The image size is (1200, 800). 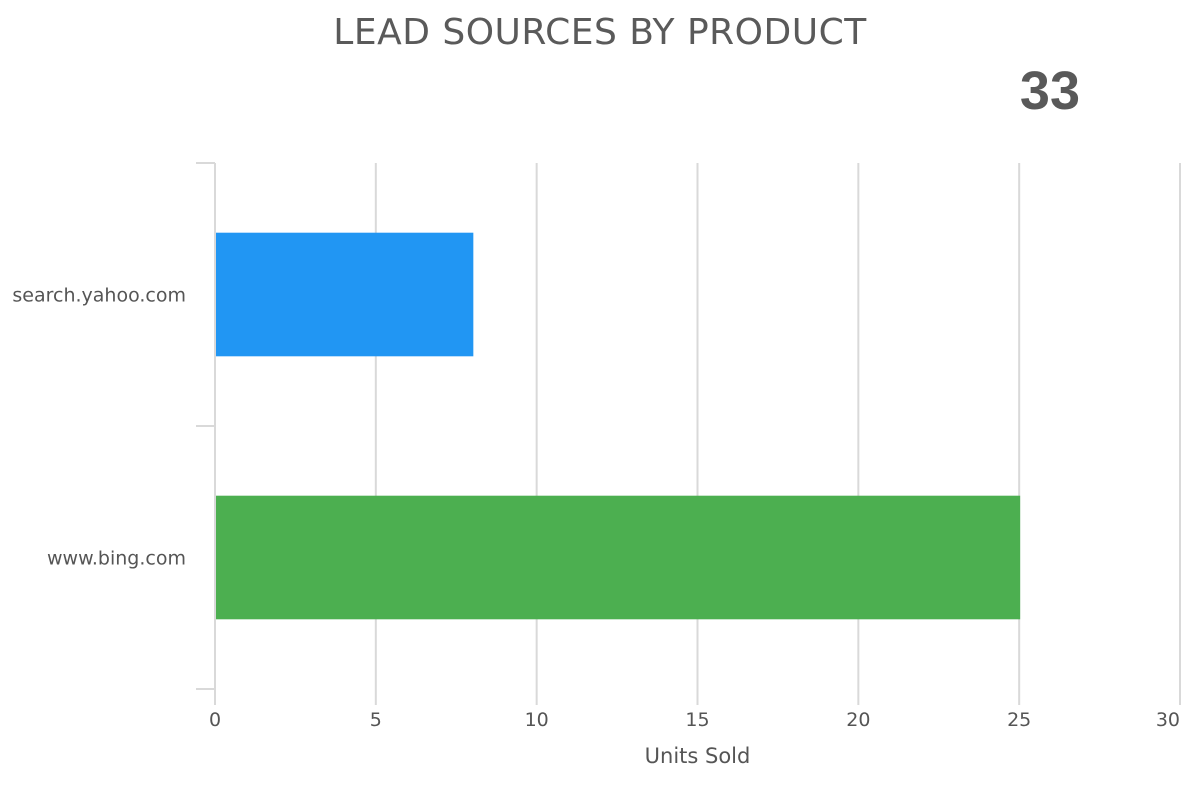 I want to click on x-tick-label-25: 25, so click(x=1019, y=720).